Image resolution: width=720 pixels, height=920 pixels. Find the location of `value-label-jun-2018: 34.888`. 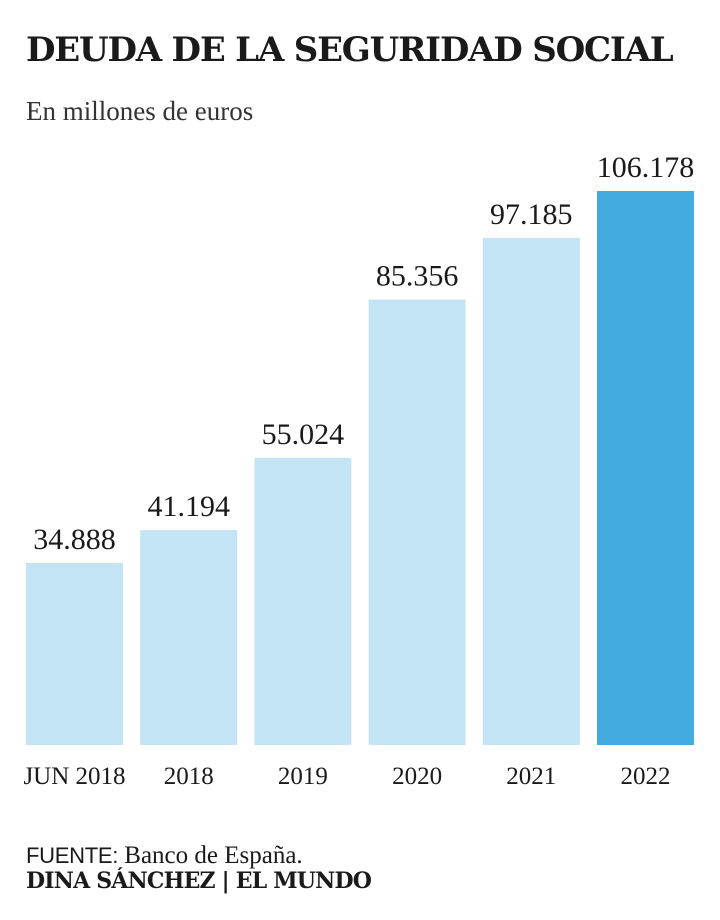

value-label-jun-2018: 34.888 is located at coordinates (74, 539).